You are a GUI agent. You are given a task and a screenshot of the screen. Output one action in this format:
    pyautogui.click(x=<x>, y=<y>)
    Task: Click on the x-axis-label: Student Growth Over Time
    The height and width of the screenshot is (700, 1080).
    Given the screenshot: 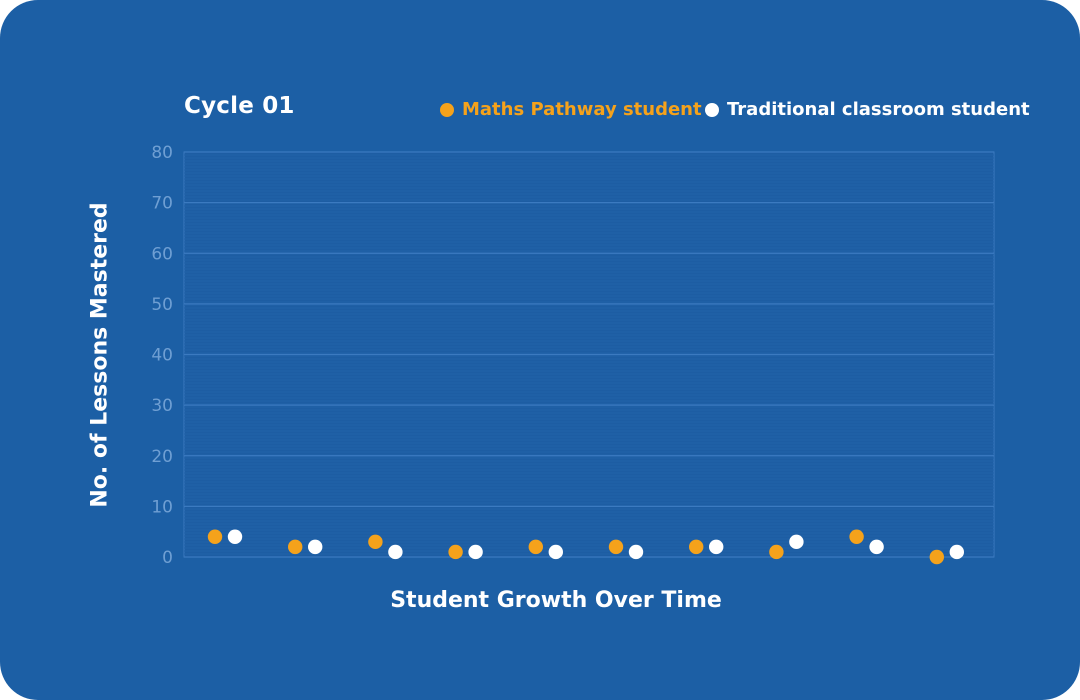 What is the action you would take?
    pyautogui.click(x=556, y=600)
    